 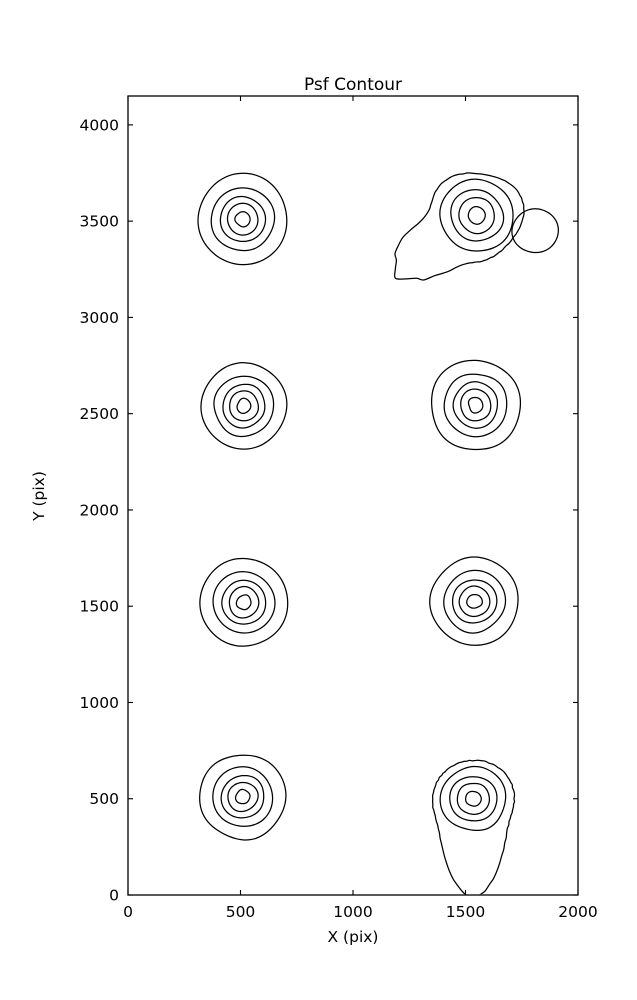 I want to click on page-title: Psf Contour, so click(x=353, y=85).